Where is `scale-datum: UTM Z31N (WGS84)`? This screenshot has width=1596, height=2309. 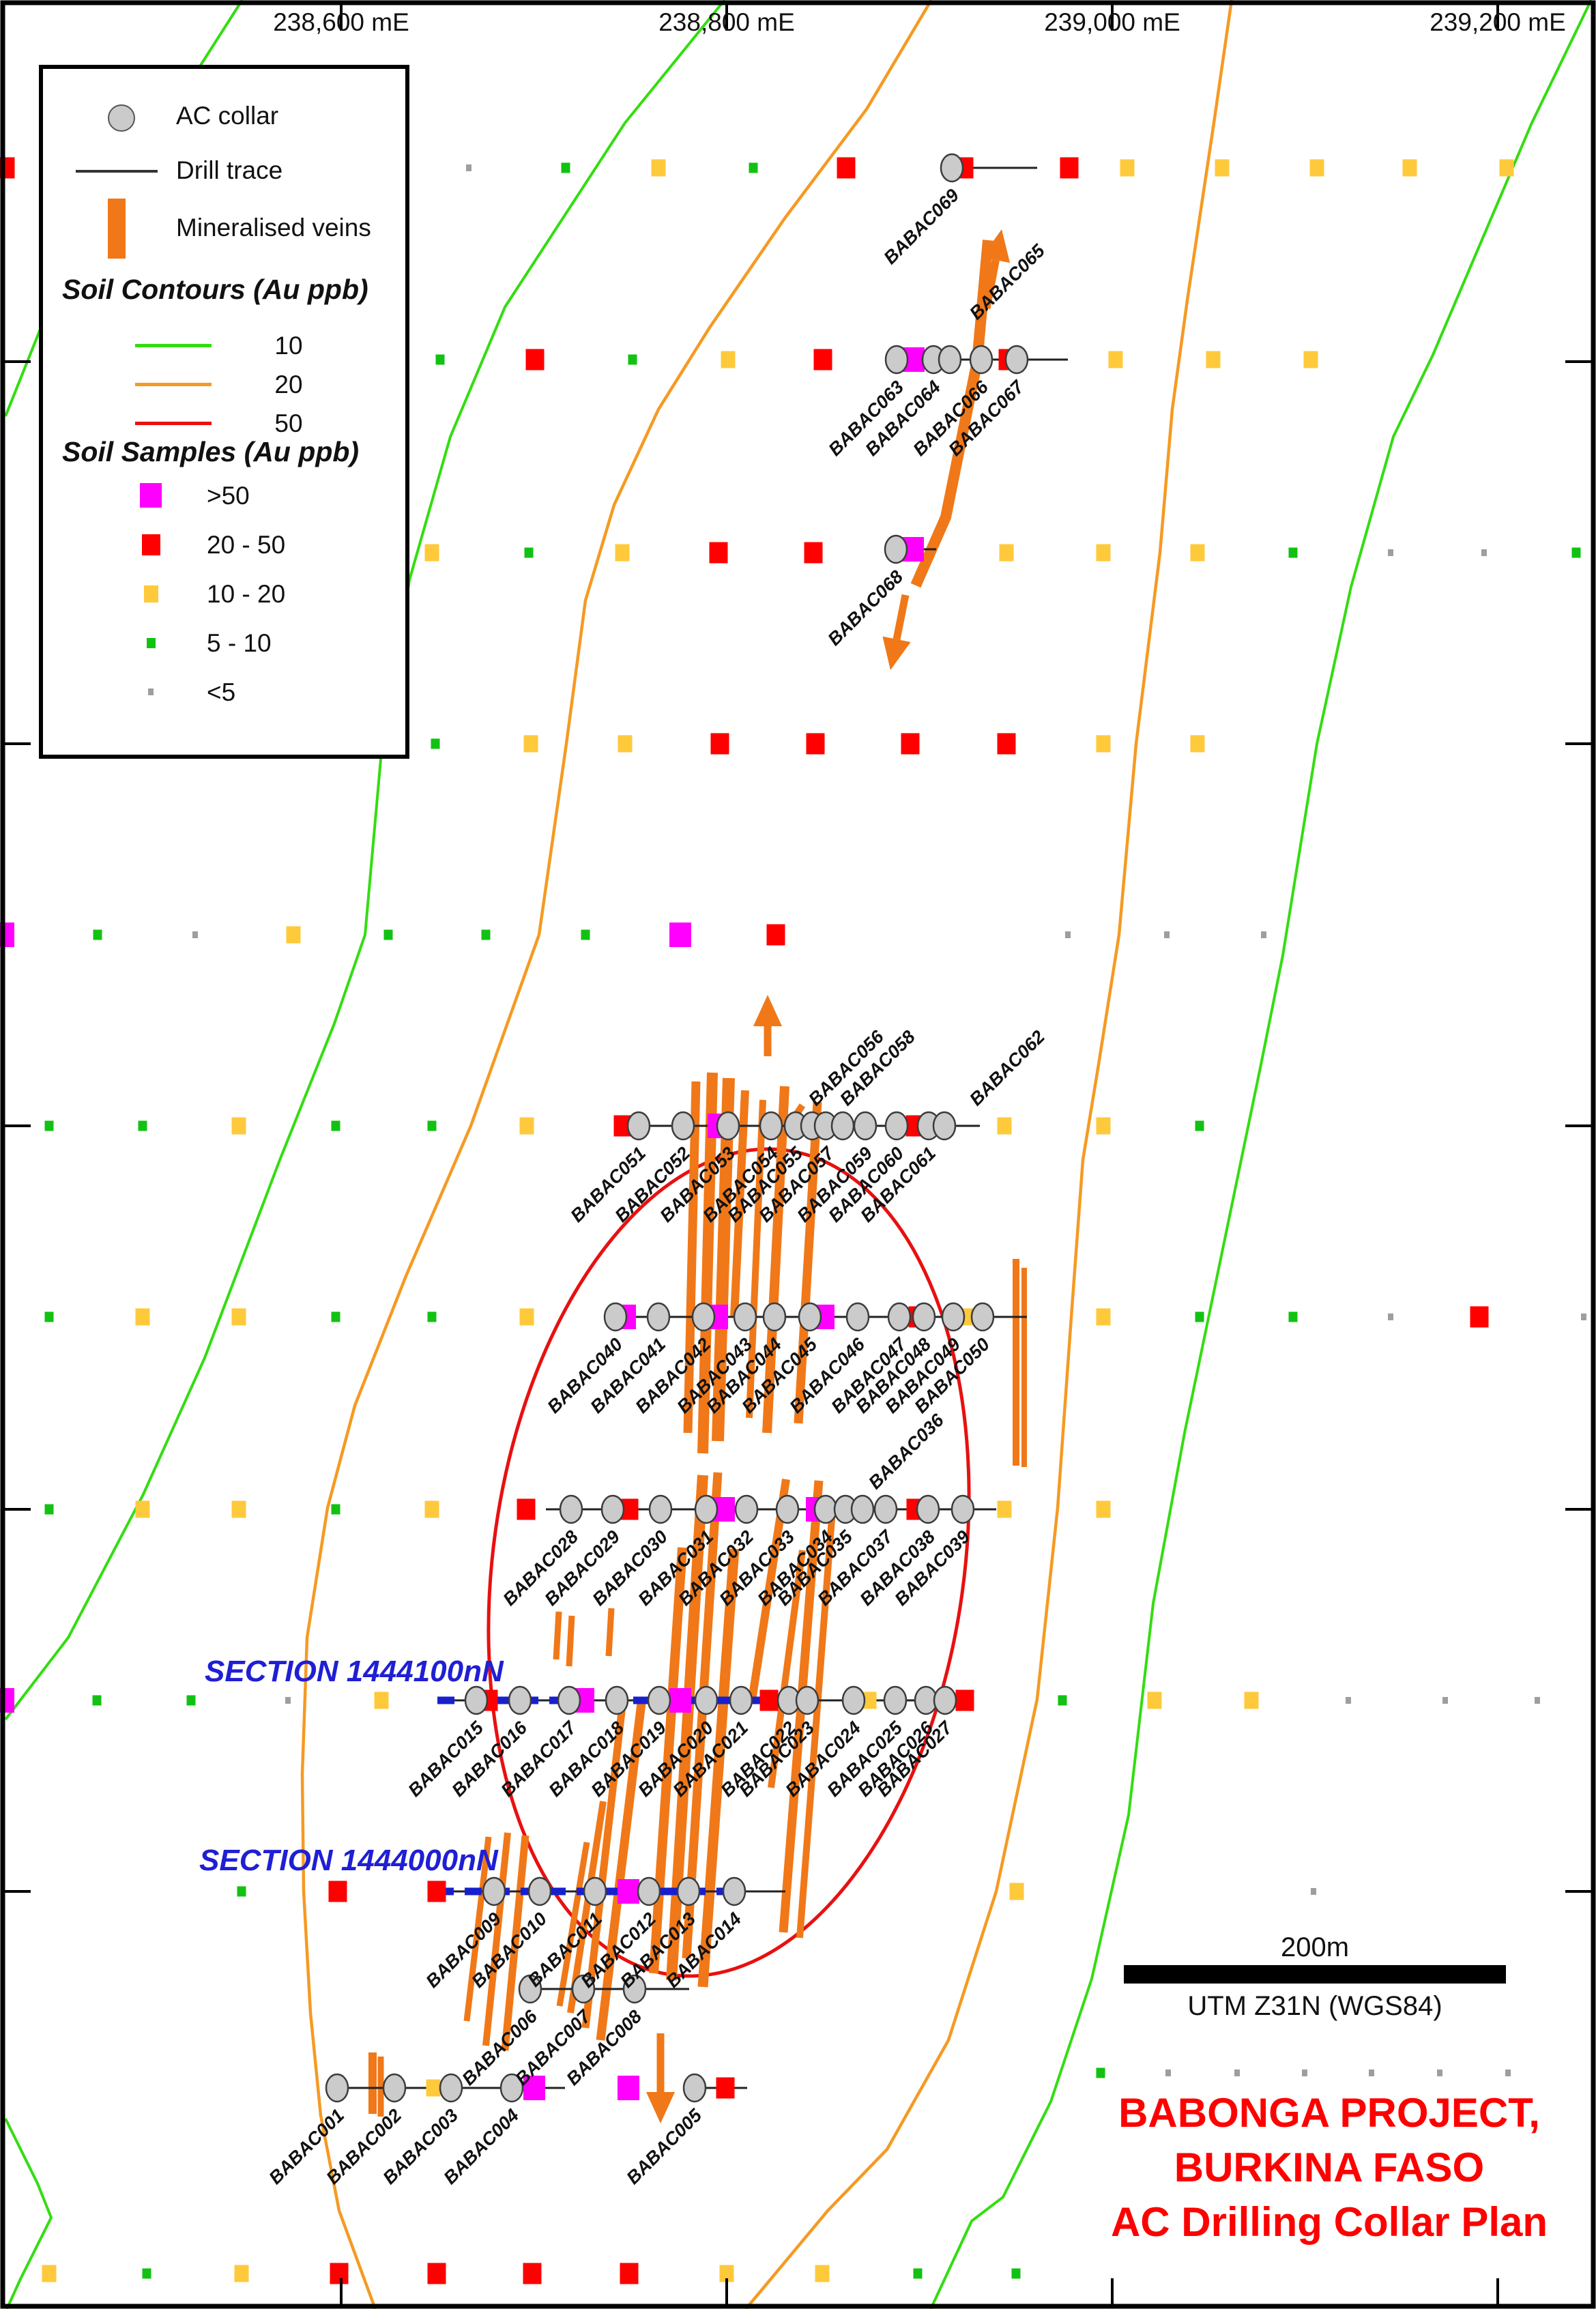
scale-datum: UTM Z31N (WGS84) is located at coordinates (1314, 2006).